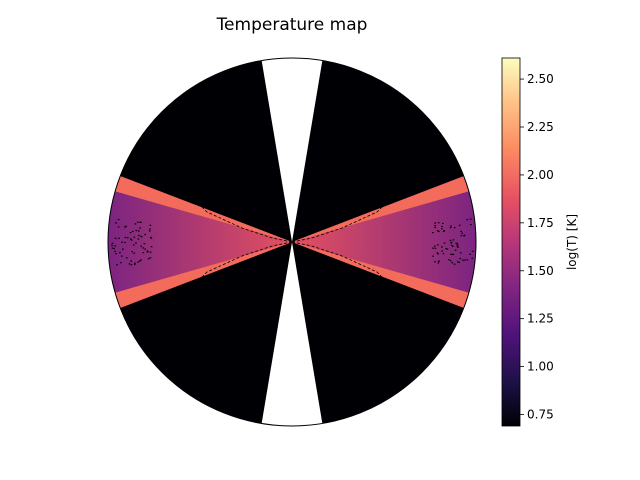  What do you see at coordinates (200, 278) in the screenshot?
I see `surface-layer-left-bottom` at bounding box center [200, 278].